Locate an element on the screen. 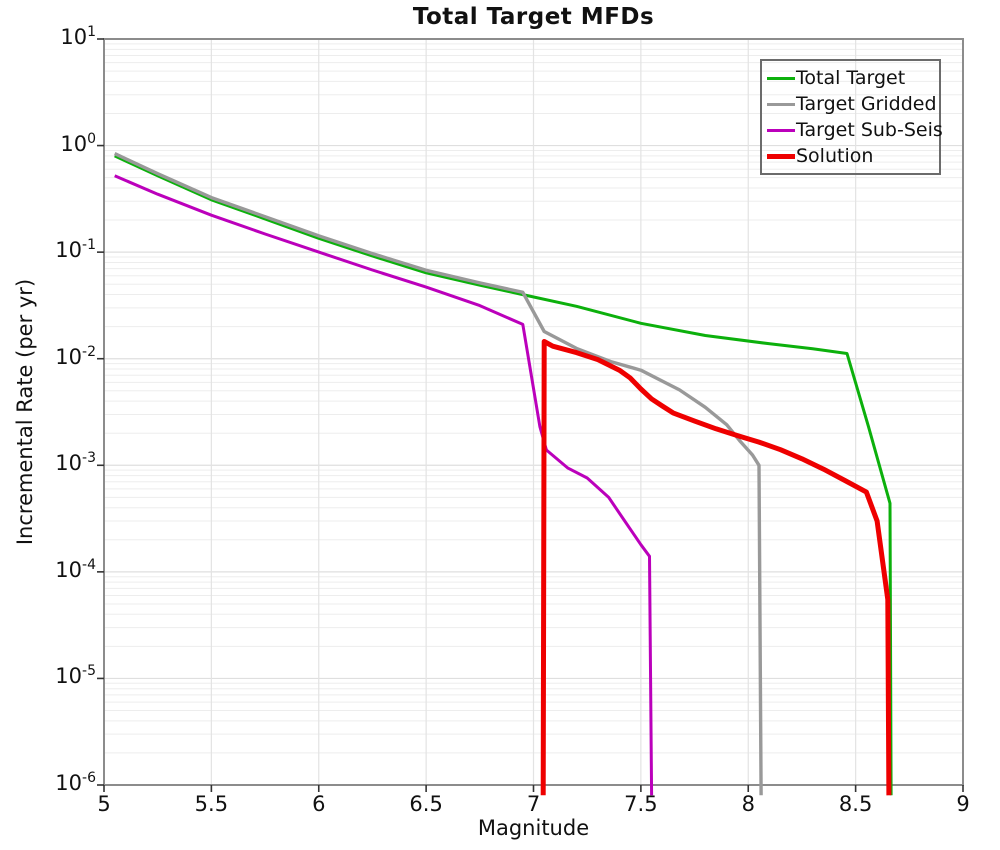 The image size is (1000, 850). legend-label: Total Target is located at coordinates (851, 78).